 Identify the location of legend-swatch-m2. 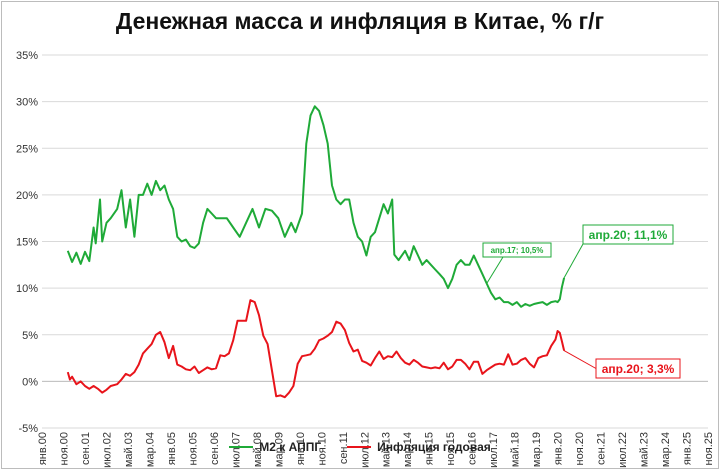
(241, 447).